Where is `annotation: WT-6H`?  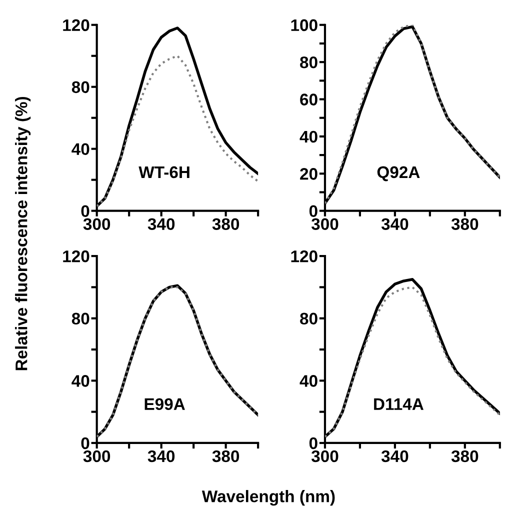
annotation: WT-6H is located at coordinates (164, 172).